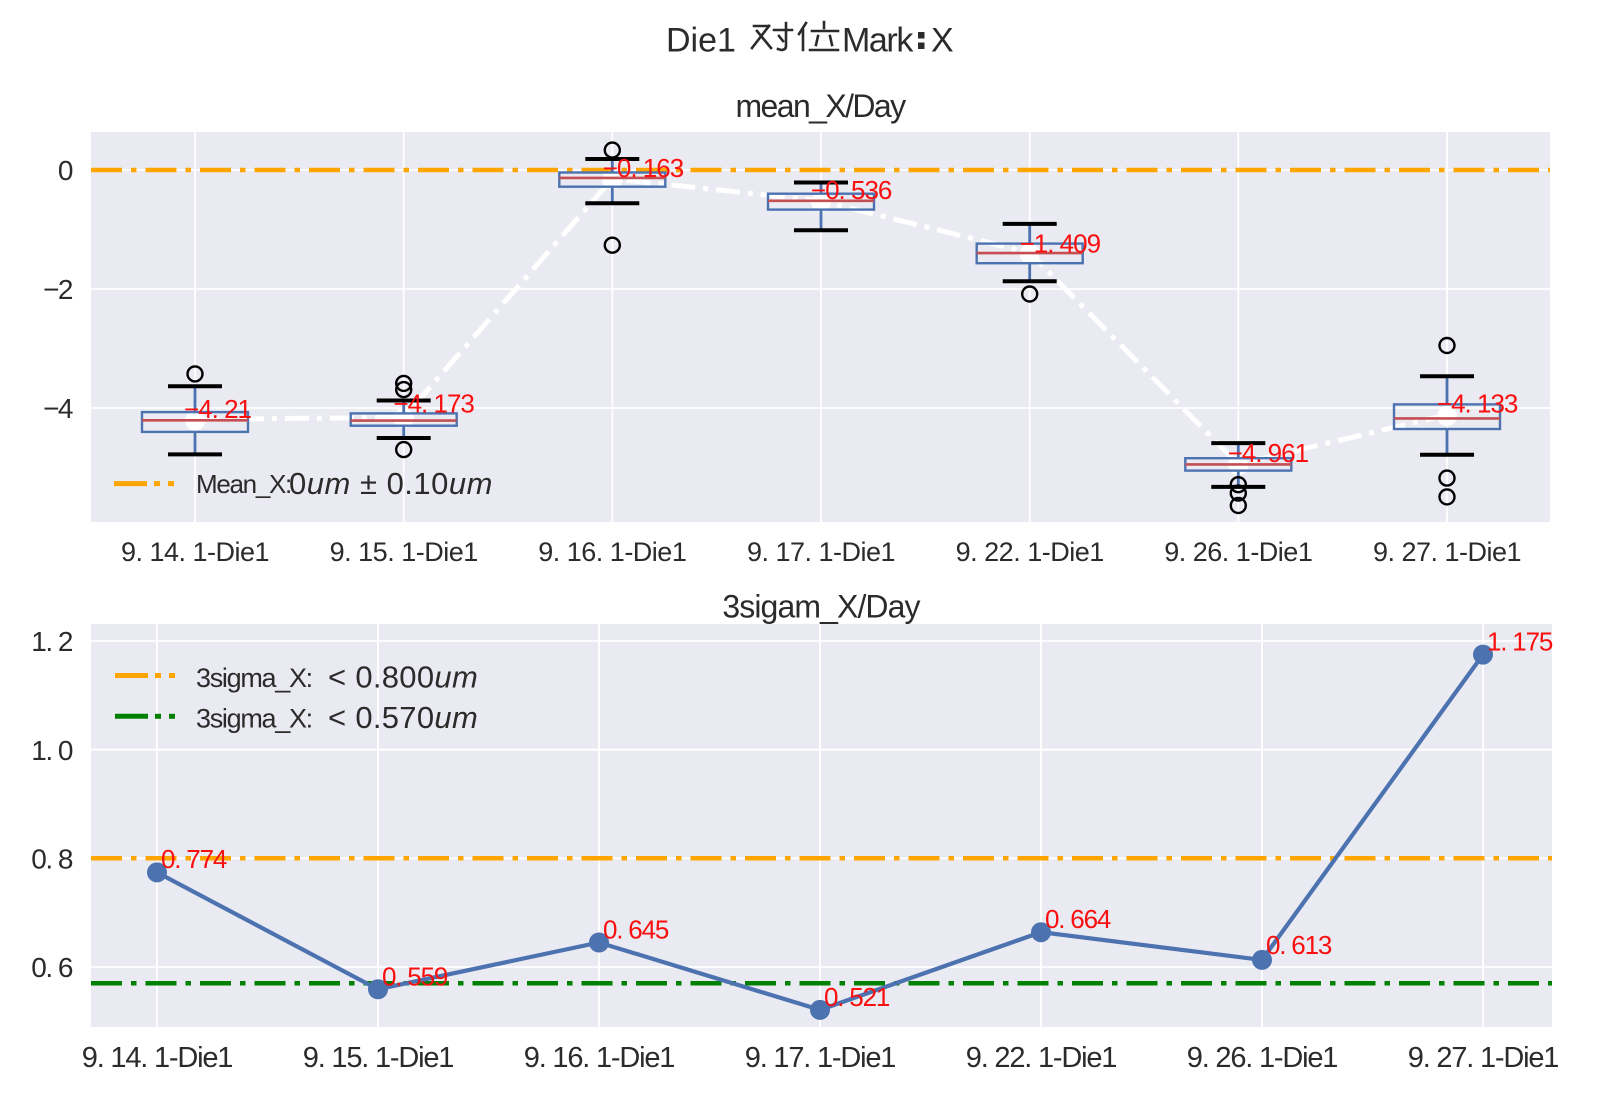 This screenshot has width=1600, height=1100. Describe the element at coordinates (218, 409) in the screenshot. I see `svg-text: −4. 21` at that location.